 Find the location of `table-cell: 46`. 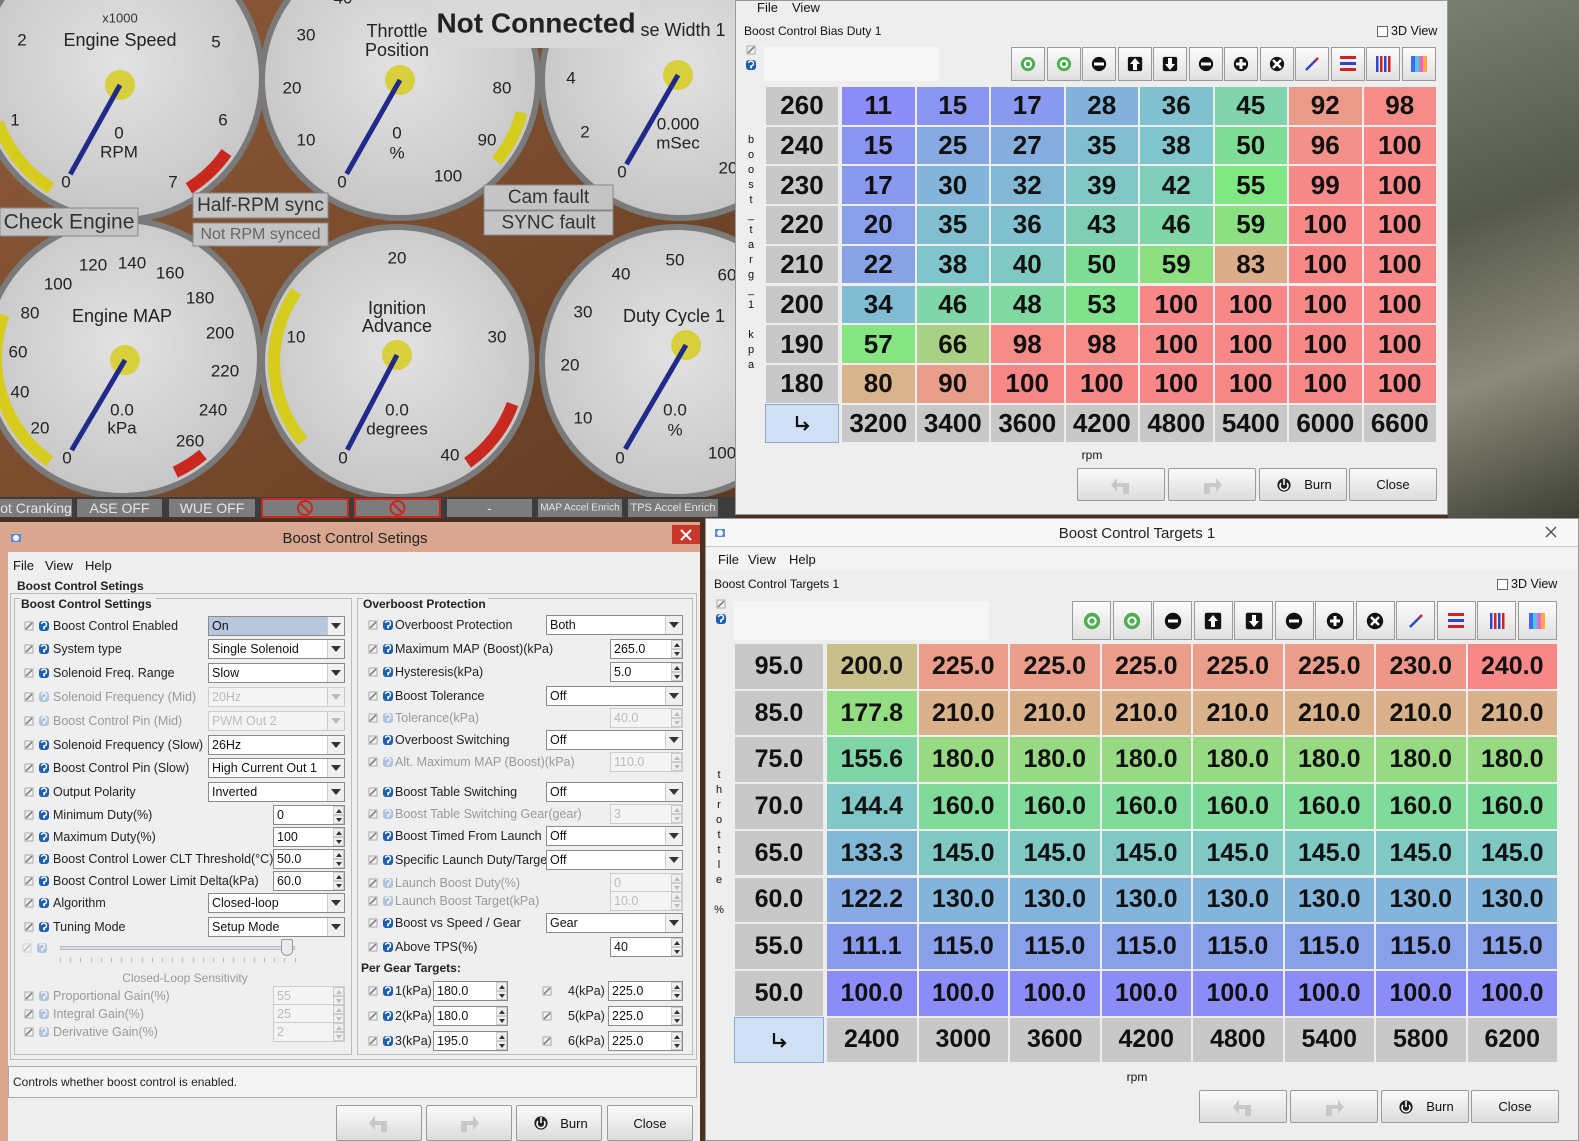

table-cell: 46 is located at coordinates (1176, 225).